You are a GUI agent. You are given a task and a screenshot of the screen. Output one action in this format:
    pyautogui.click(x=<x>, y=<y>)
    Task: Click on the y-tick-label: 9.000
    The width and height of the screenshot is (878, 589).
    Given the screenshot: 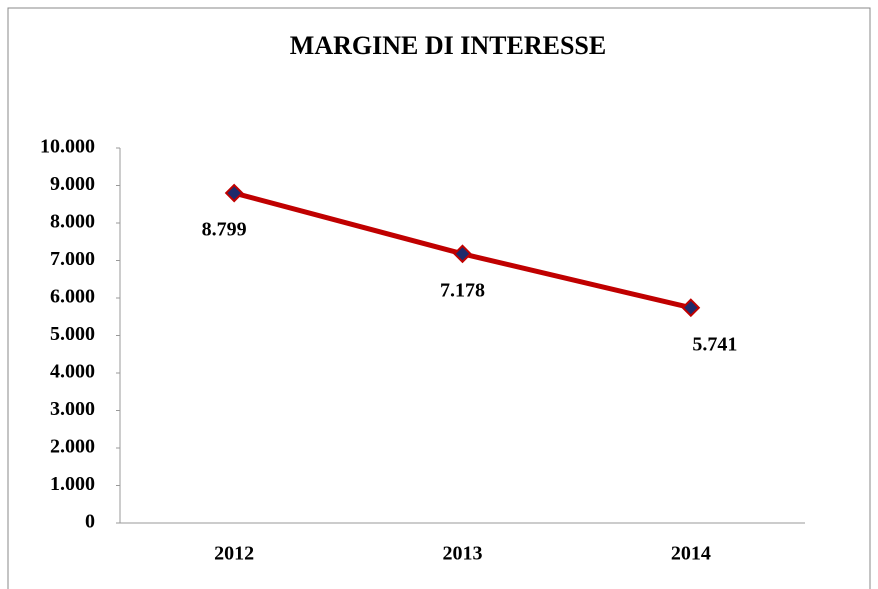 What is the action you would take?
    pyautogui.click(x=72, y=184)
    